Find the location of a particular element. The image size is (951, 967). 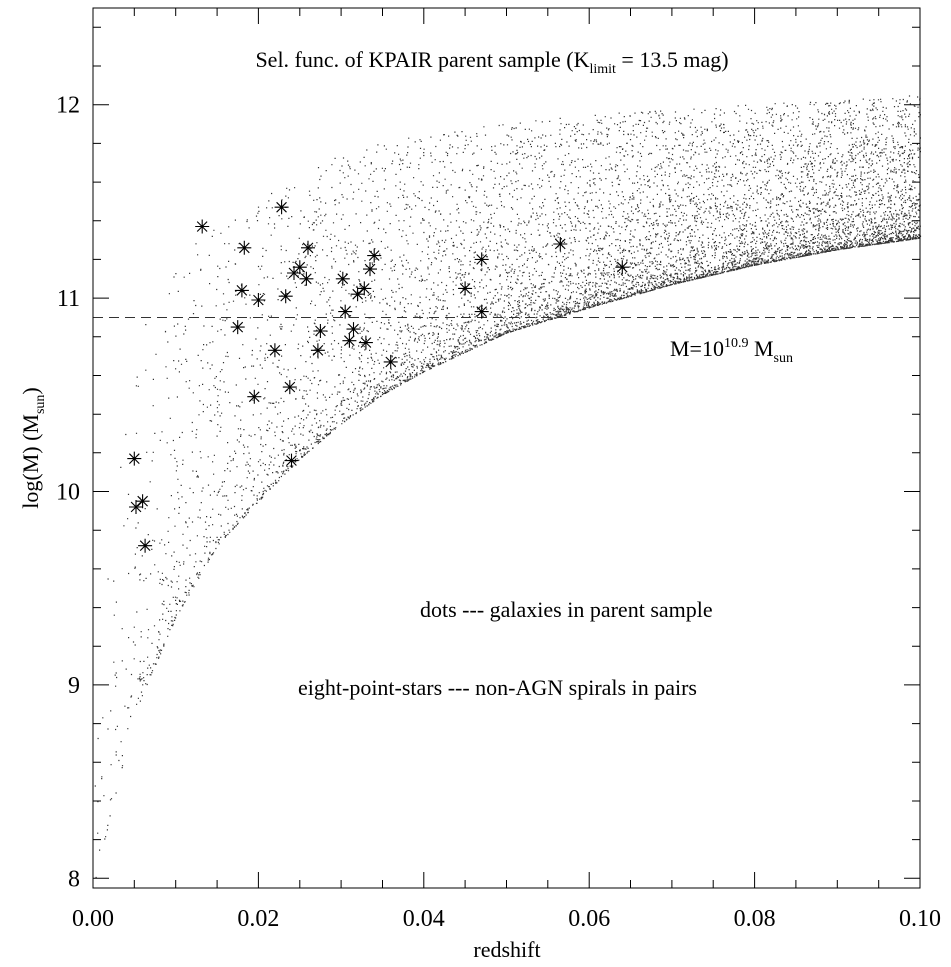

y-axis-title: log(M) (Msun) is located at coordinates (33, 448).